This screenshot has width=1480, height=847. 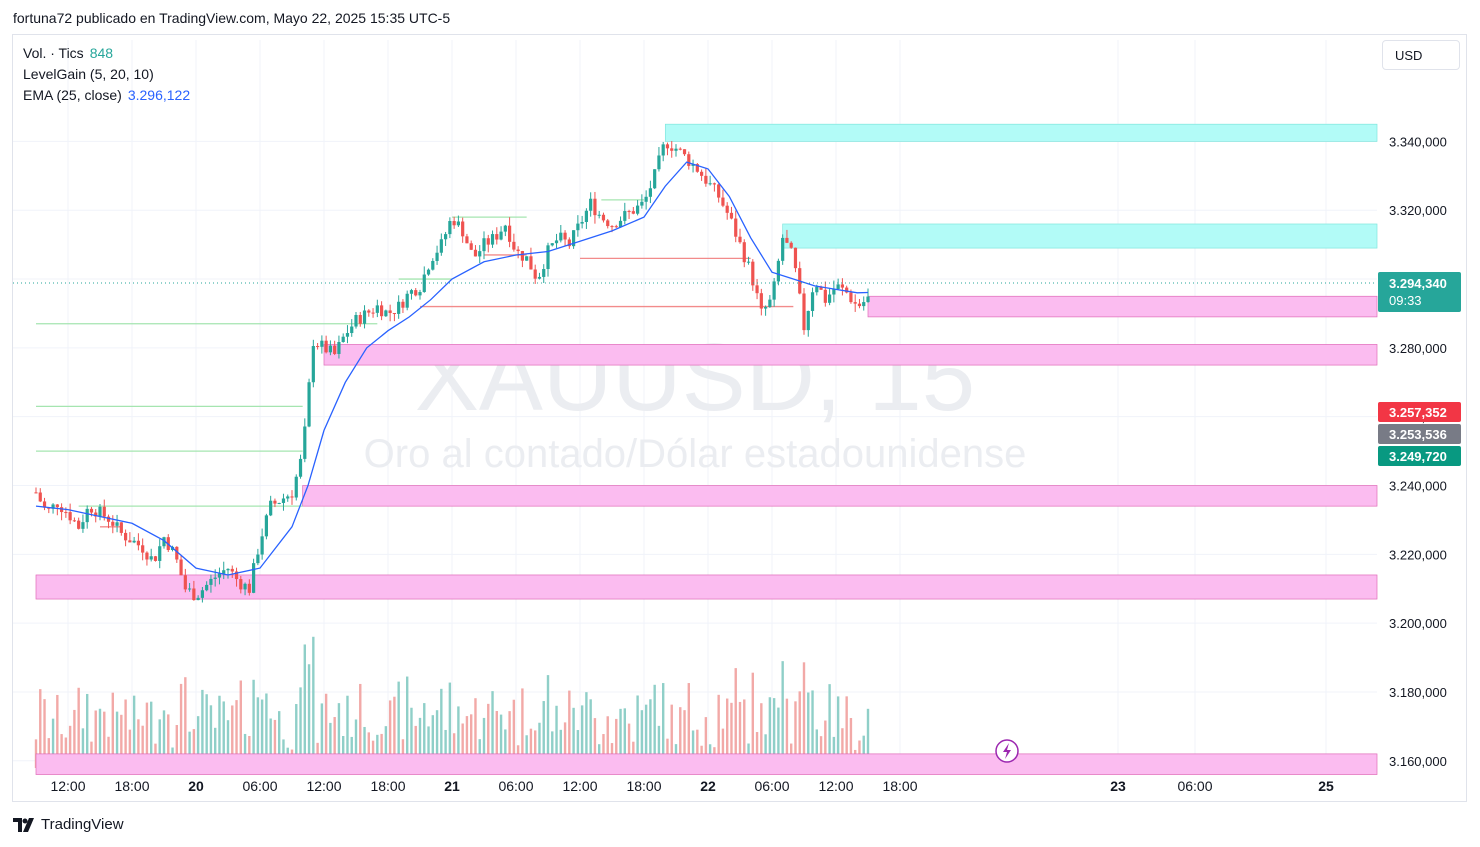 I want to click on lightning-icon, so click(x=1007, y=751).